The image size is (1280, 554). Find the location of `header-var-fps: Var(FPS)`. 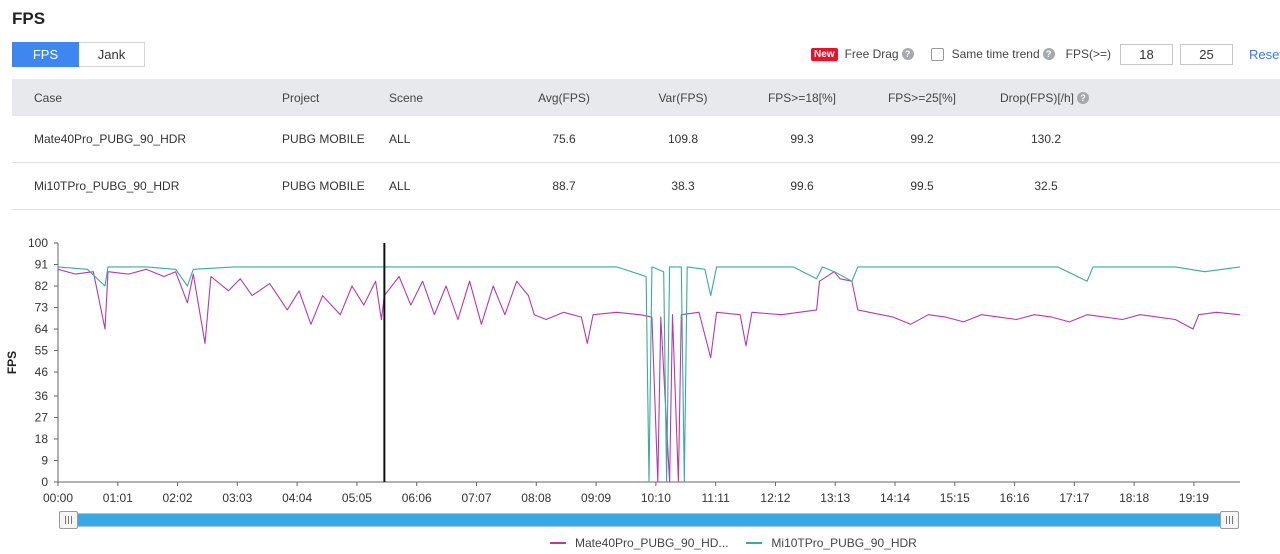

header-var-fps: Var(FPS) is located at coordinates (683, 97).